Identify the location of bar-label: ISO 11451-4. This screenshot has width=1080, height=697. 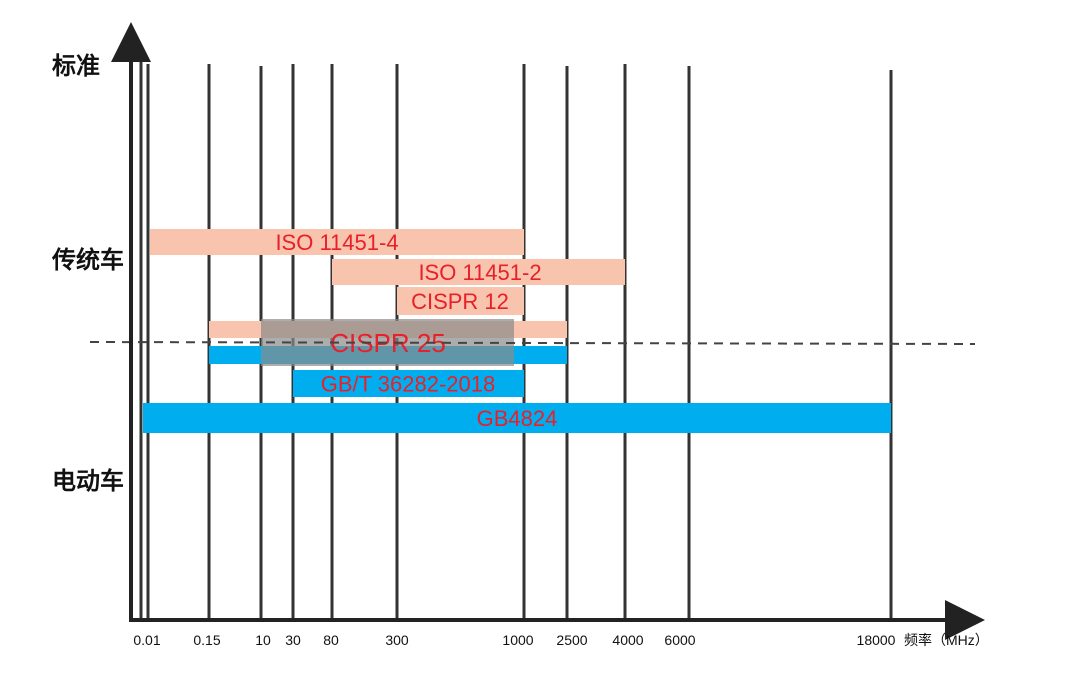
(336, 242).